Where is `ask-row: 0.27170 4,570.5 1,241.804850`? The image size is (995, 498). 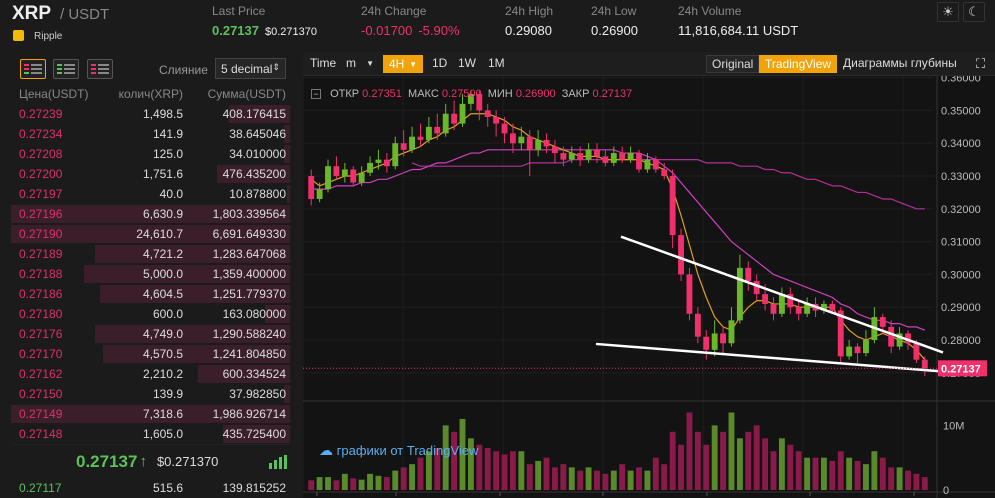
ask-row: 0.27170 4,570.5 1,241.804850 is located at coordinates (150, 354).